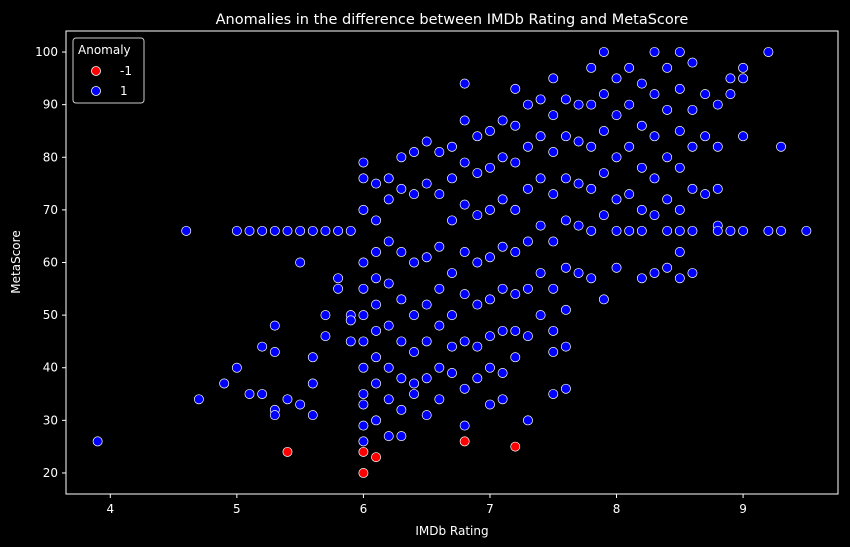 This screenshot has height=547, width=850. Describe the element at coordinates (50, 315) in the screenshot. I see `y-tick-label: 50` at that location.